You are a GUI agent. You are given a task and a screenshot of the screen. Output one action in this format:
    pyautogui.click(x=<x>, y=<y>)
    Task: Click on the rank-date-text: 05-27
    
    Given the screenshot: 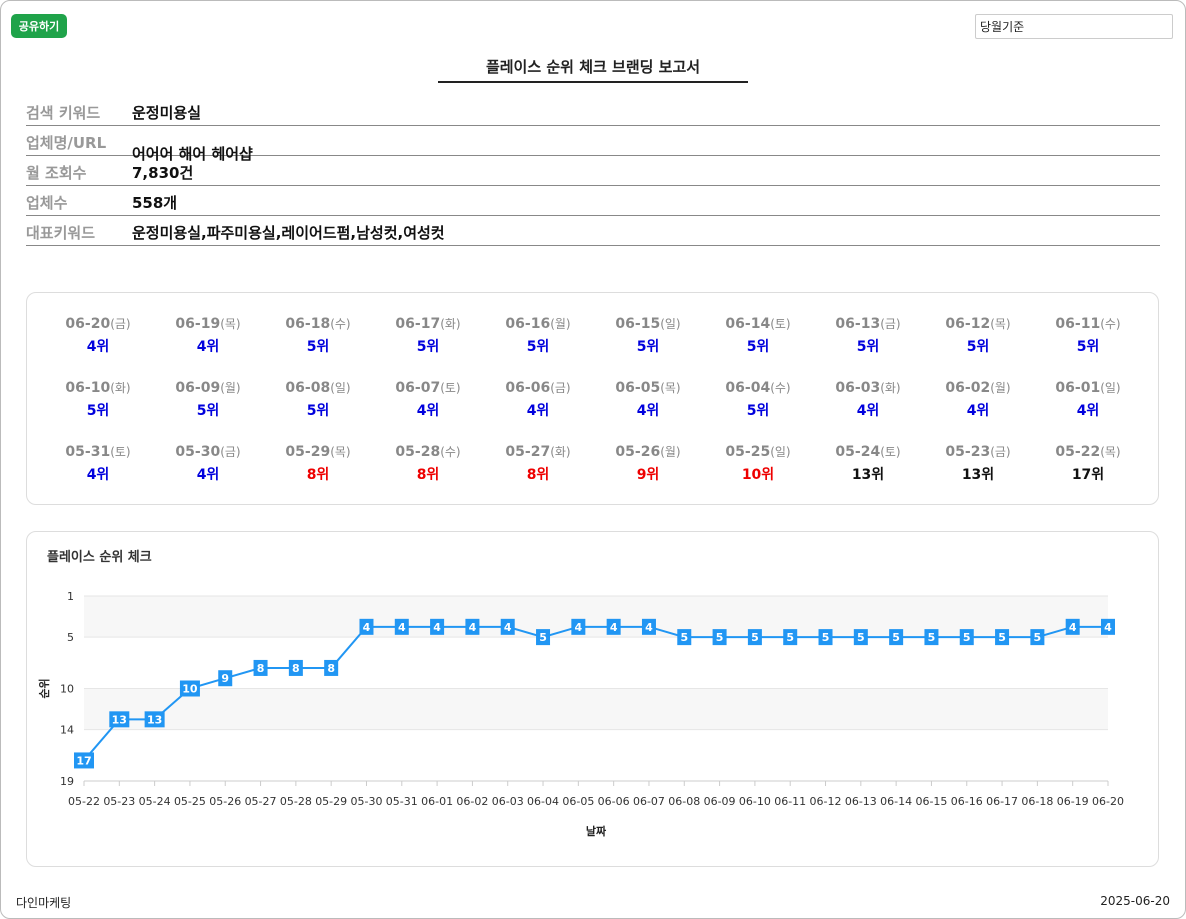 What is the action you would take?
    pyautogui.click(x=528, y=452)
    